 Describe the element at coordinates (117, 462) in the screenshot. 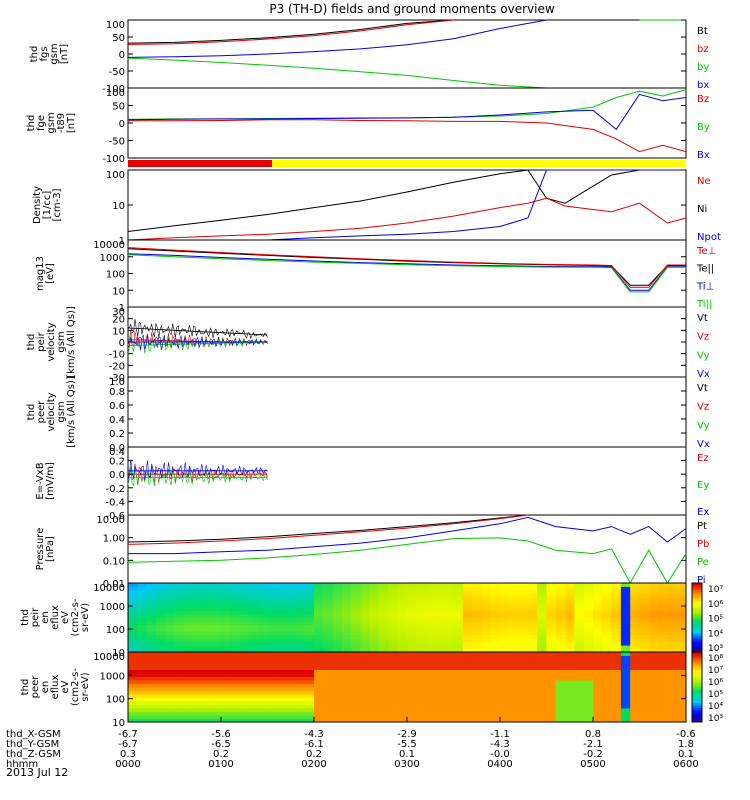

I see `y-tick-label: 0.2` at that location.